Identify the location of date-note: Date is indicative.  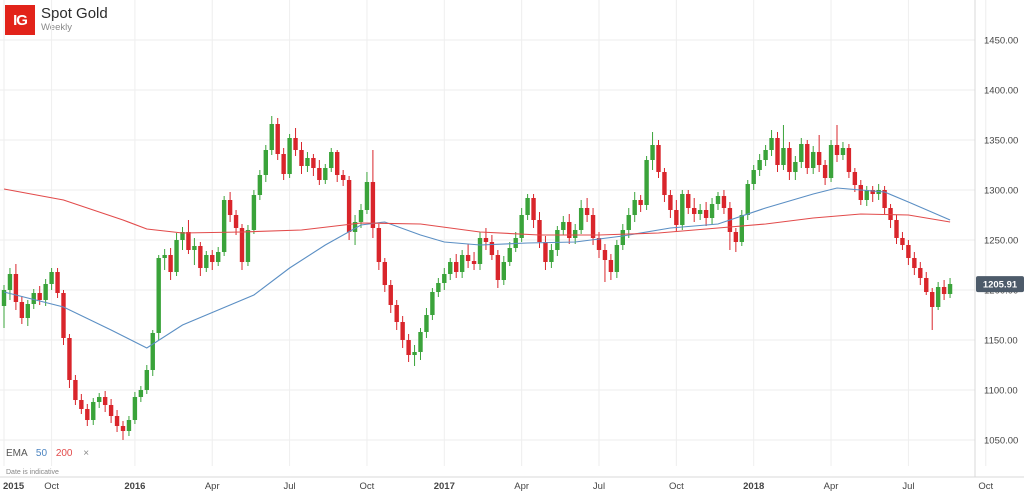
(32, 472).